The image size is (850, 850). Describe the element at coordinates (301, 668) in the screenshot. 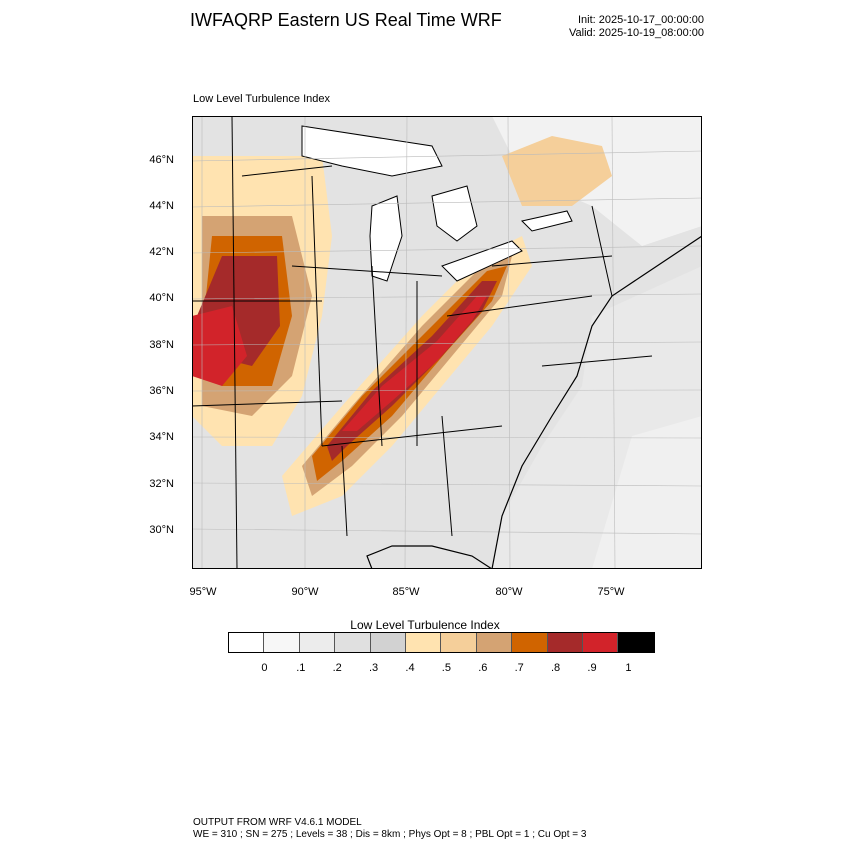

I see `colorbar-tick-label: .1` at that location.